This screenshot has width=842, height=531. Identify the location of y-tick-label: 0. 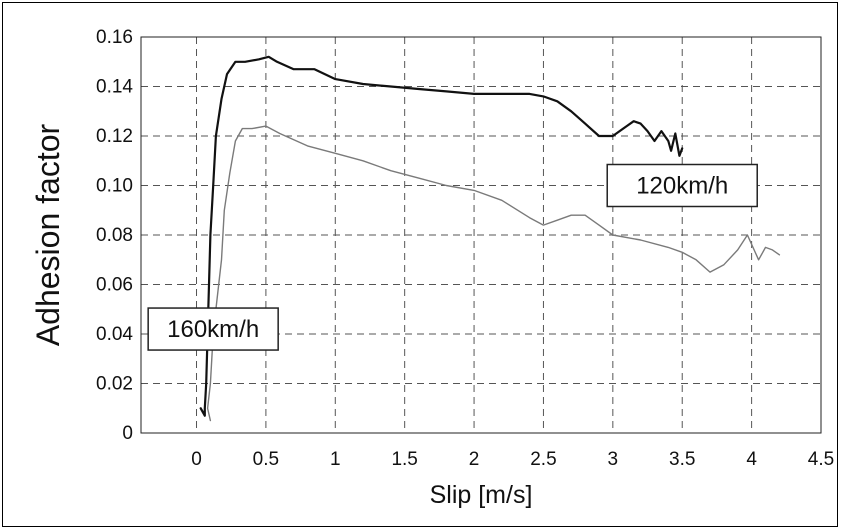
(127, 433).